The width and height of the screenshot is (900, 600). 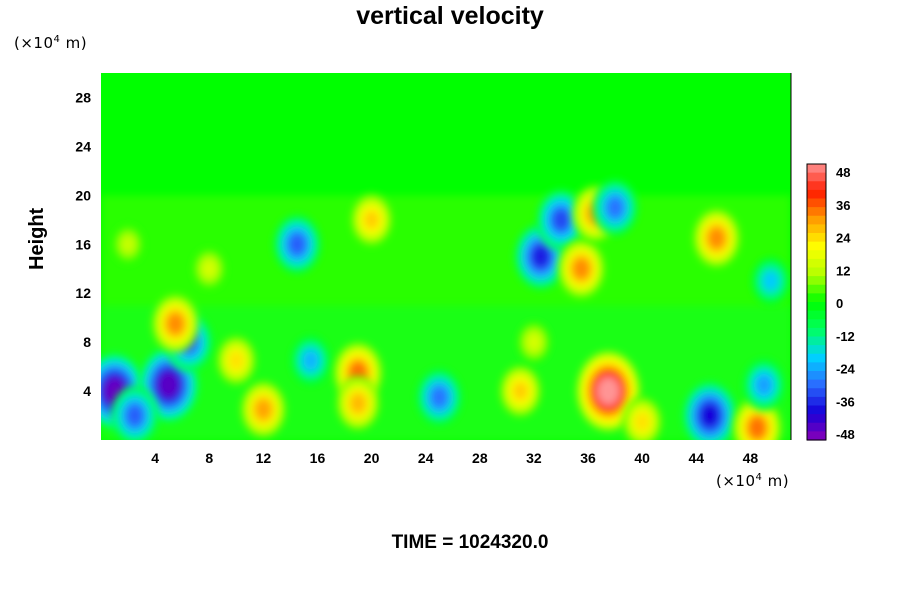 What do you see at coordinates (83, 97) in the screenshot?
I see `y-tick-label: 28` at bounding box center [83, 97].